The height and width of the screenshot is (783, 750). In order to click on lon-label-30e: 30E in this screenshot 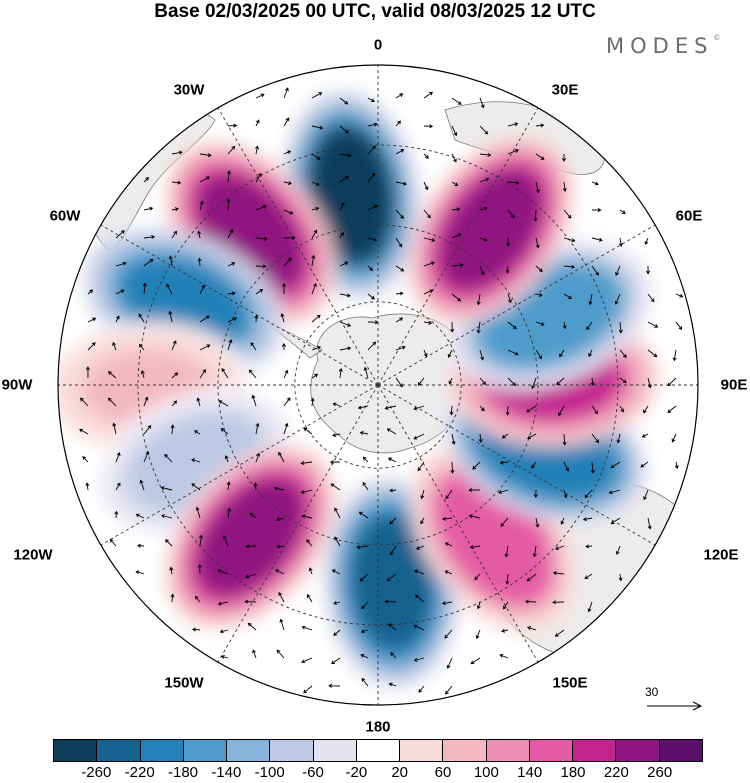, I will do `click(565, 90)`.